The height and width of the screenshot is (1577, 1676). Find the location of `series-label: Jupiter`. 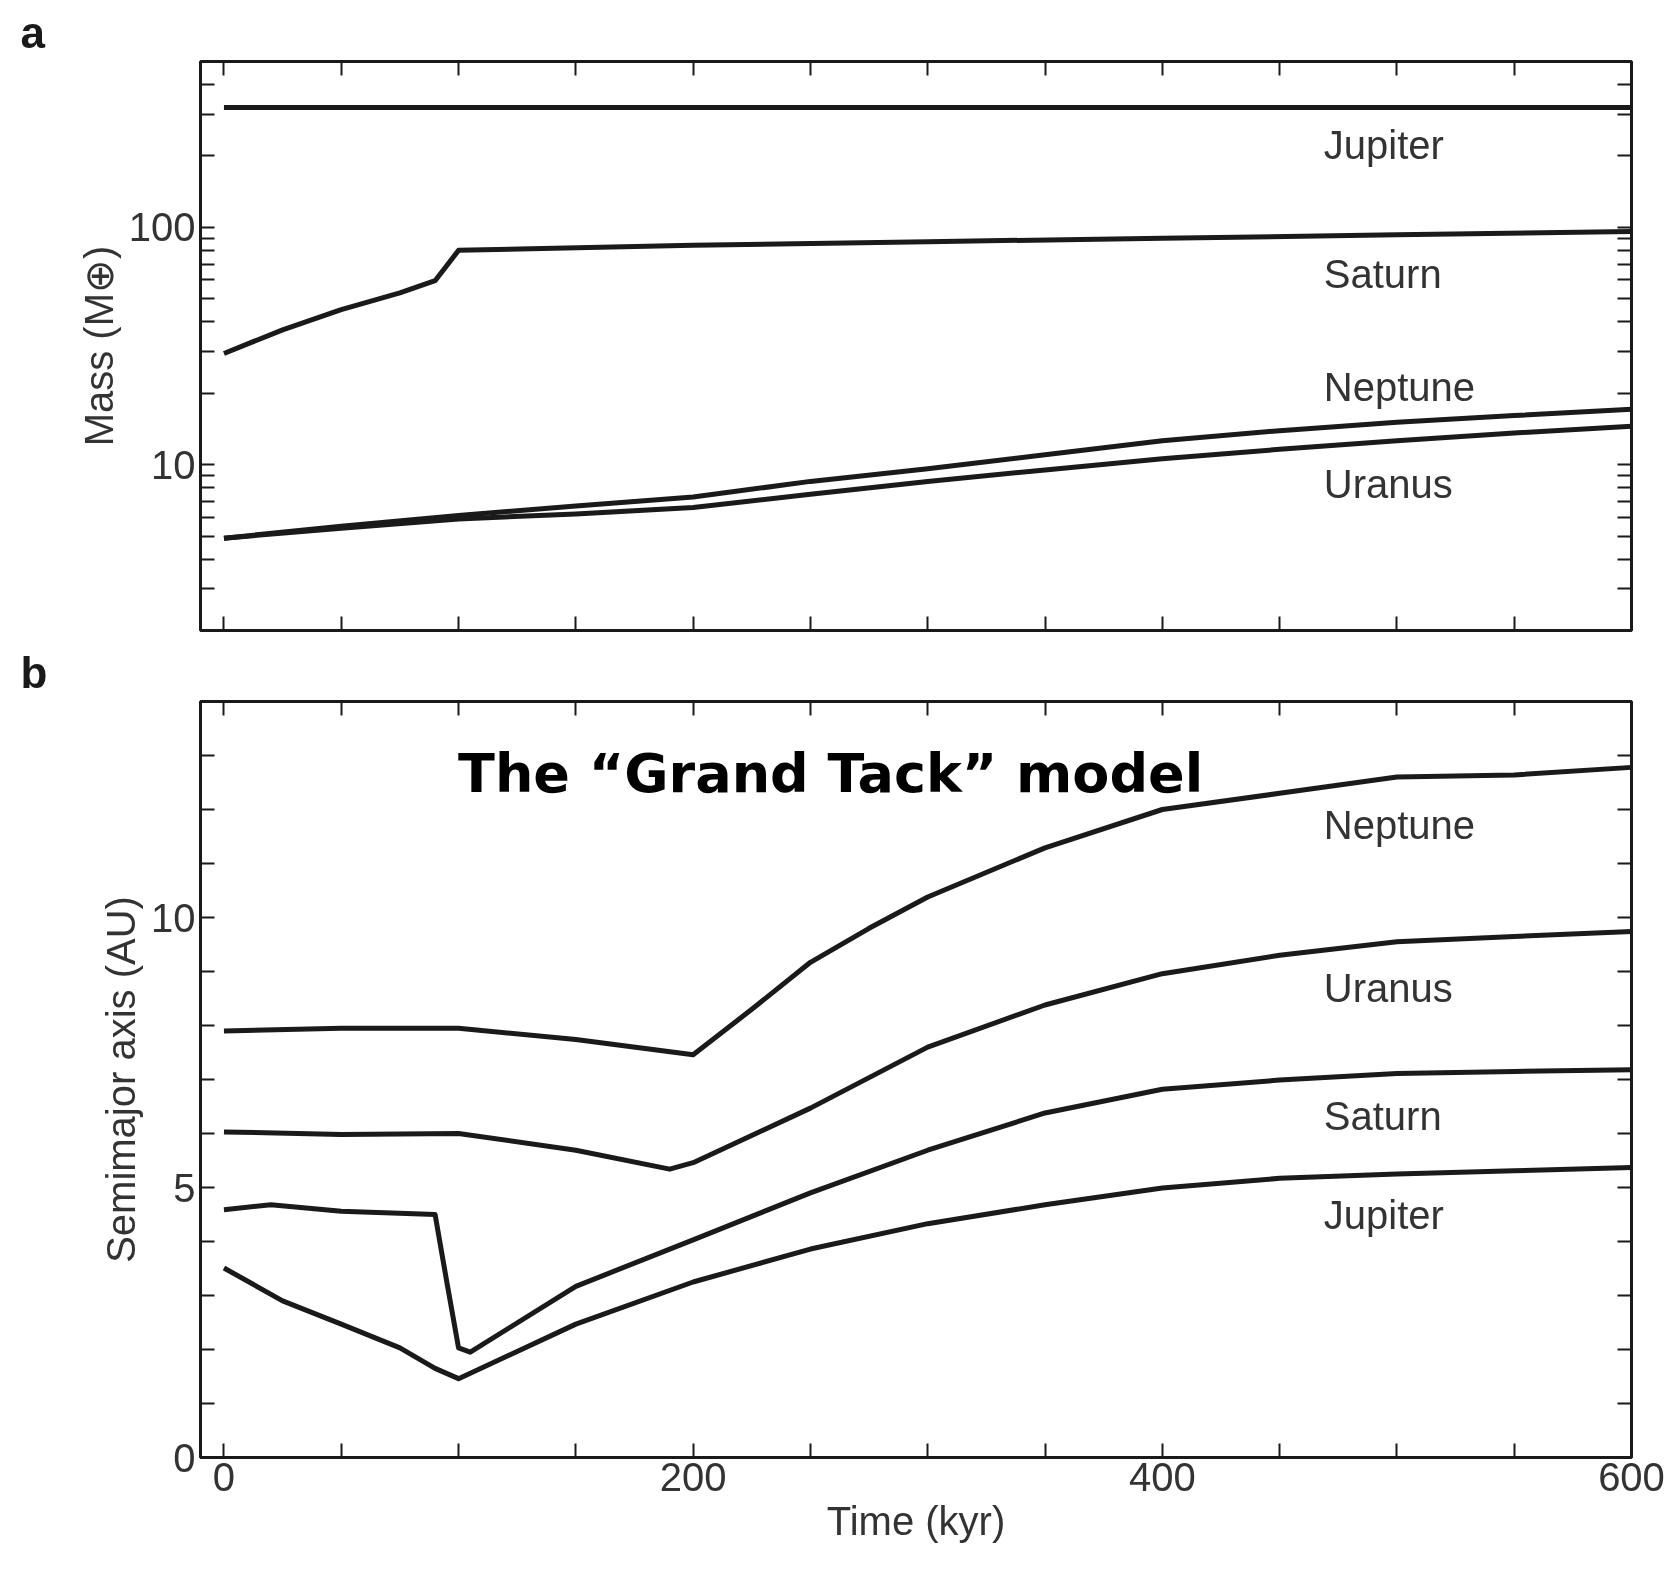

series-label: Jupiter is located at coordinates (1383, 1214).